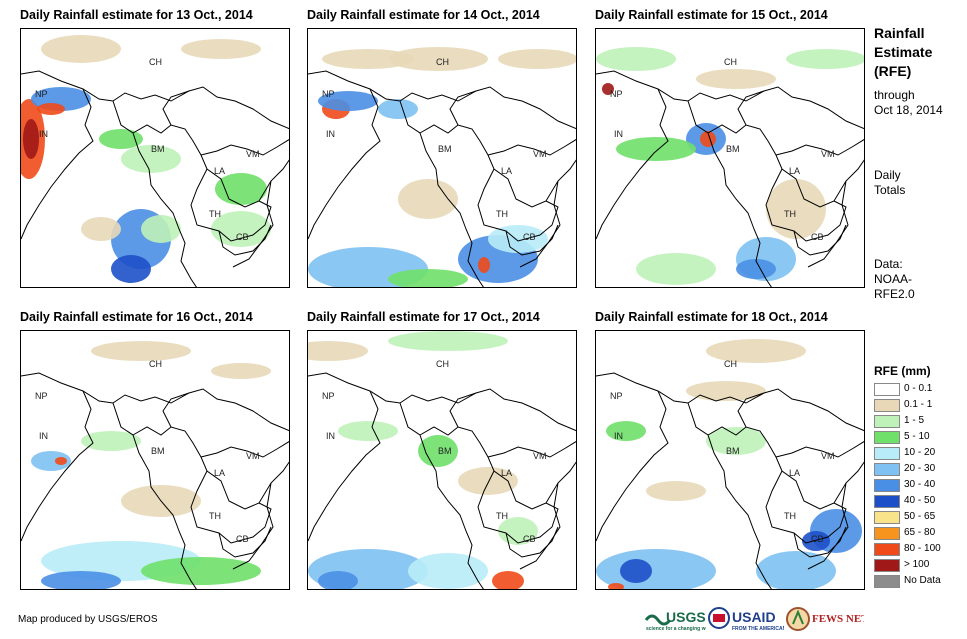 Image resolution: width=967 pixels, height=639 pixels. What do you see at coordinates (922, 548) in the screenshot?
I see `legend-label: 80 - 100` at bounding box center [922, 548].